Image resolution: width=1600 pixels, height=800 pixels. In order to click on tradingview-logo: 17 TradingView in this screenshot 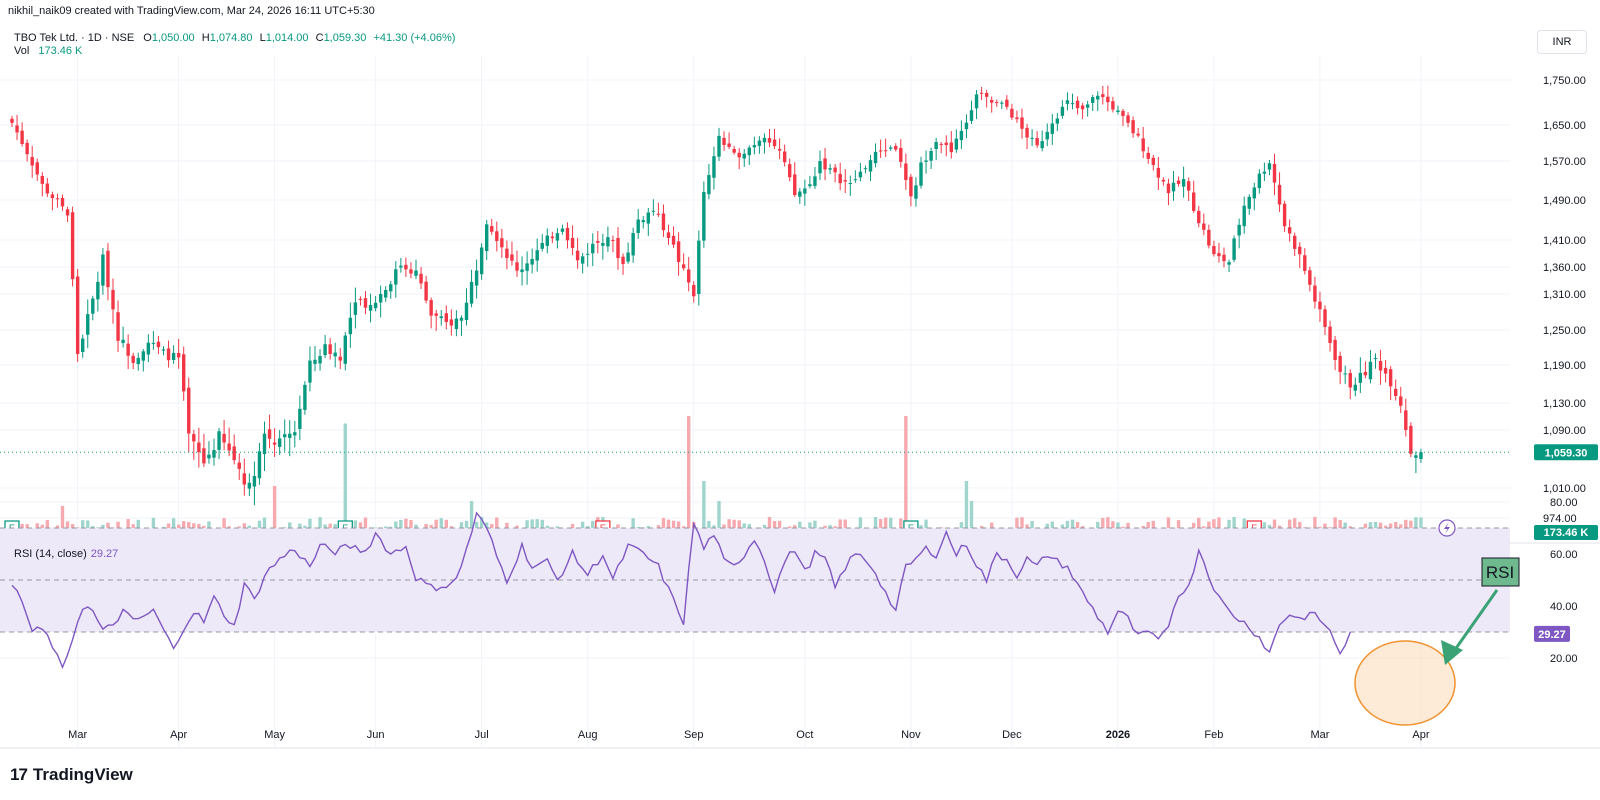, I will do `click(71, 775)`.